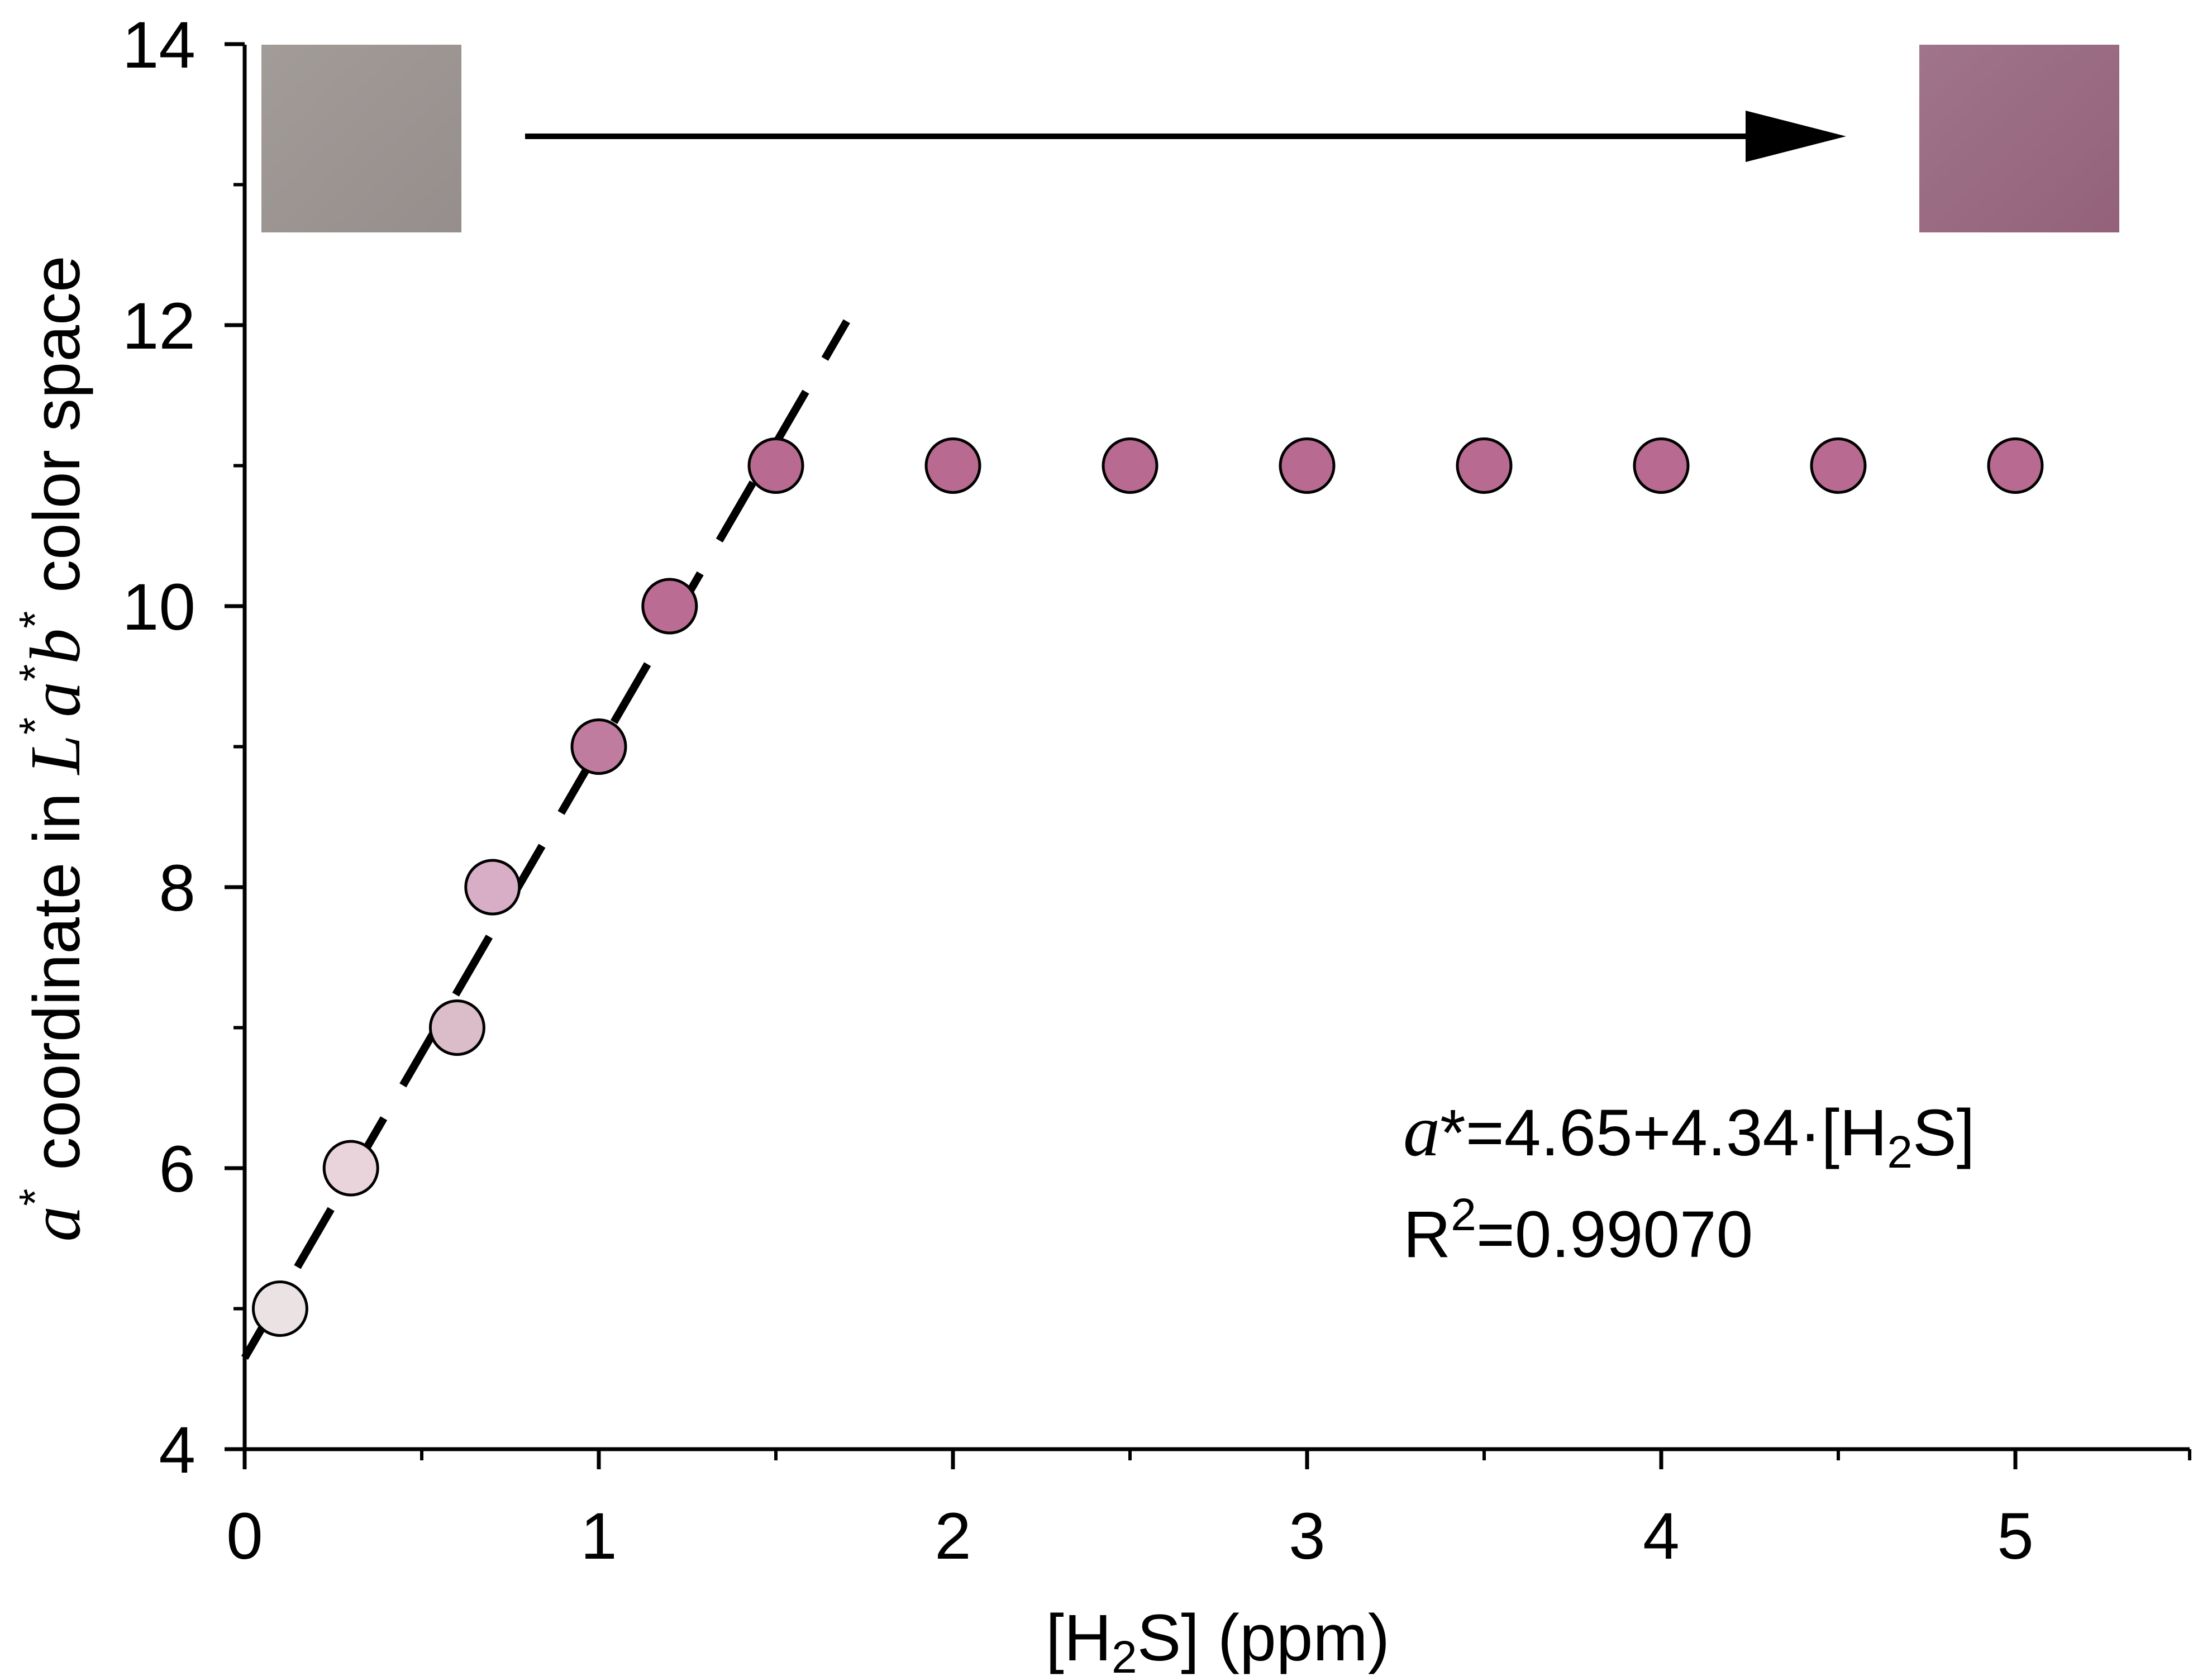 Image resolution: width=2212 pixels, height=1676 pixels. I want to click on y-axis-title: a* coordinate in L*a*b* color space, so click(53, 748).